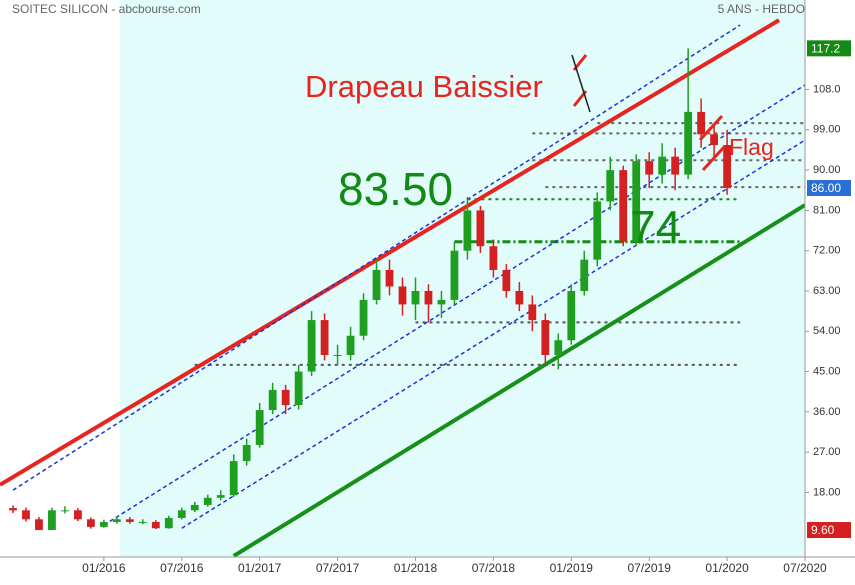 The width and height of the screenshot is (855, 585). What do you see at coordinates (338, 568) in the screenshot?
I see `x-tick-label: 07/2017` at bounding box center [338, 568].